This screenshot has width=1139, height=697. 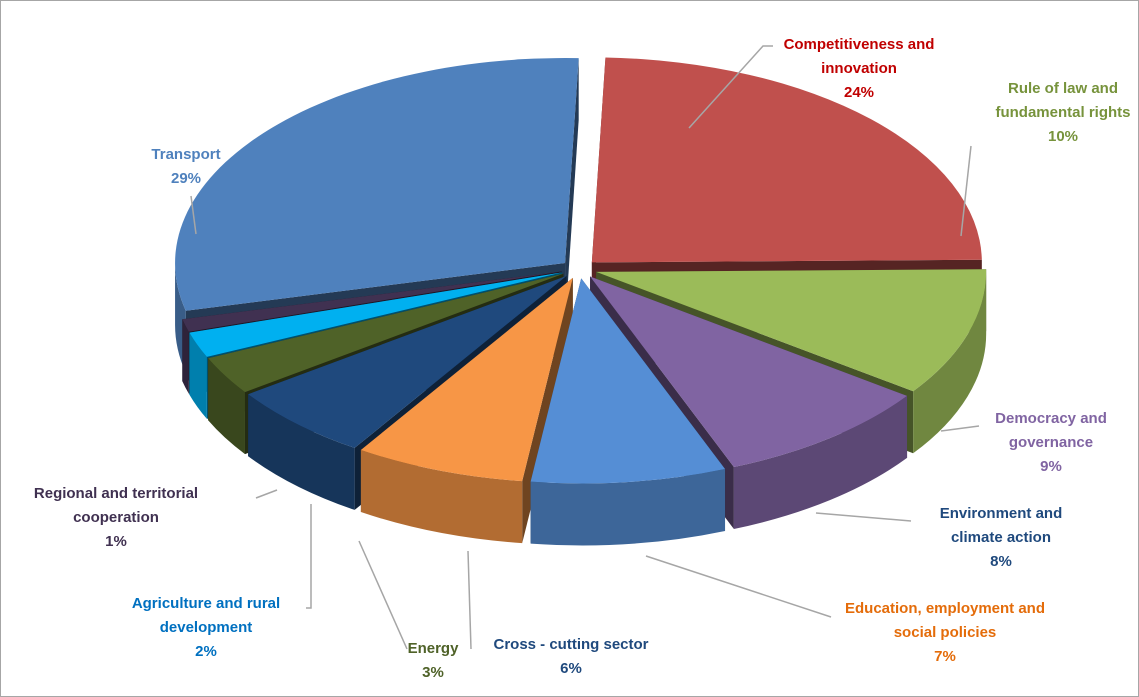 What do you see at coordinates (116, 541) in the screenshot?
I see `slice-value-label: 1%` at bounding box center [116, 541].